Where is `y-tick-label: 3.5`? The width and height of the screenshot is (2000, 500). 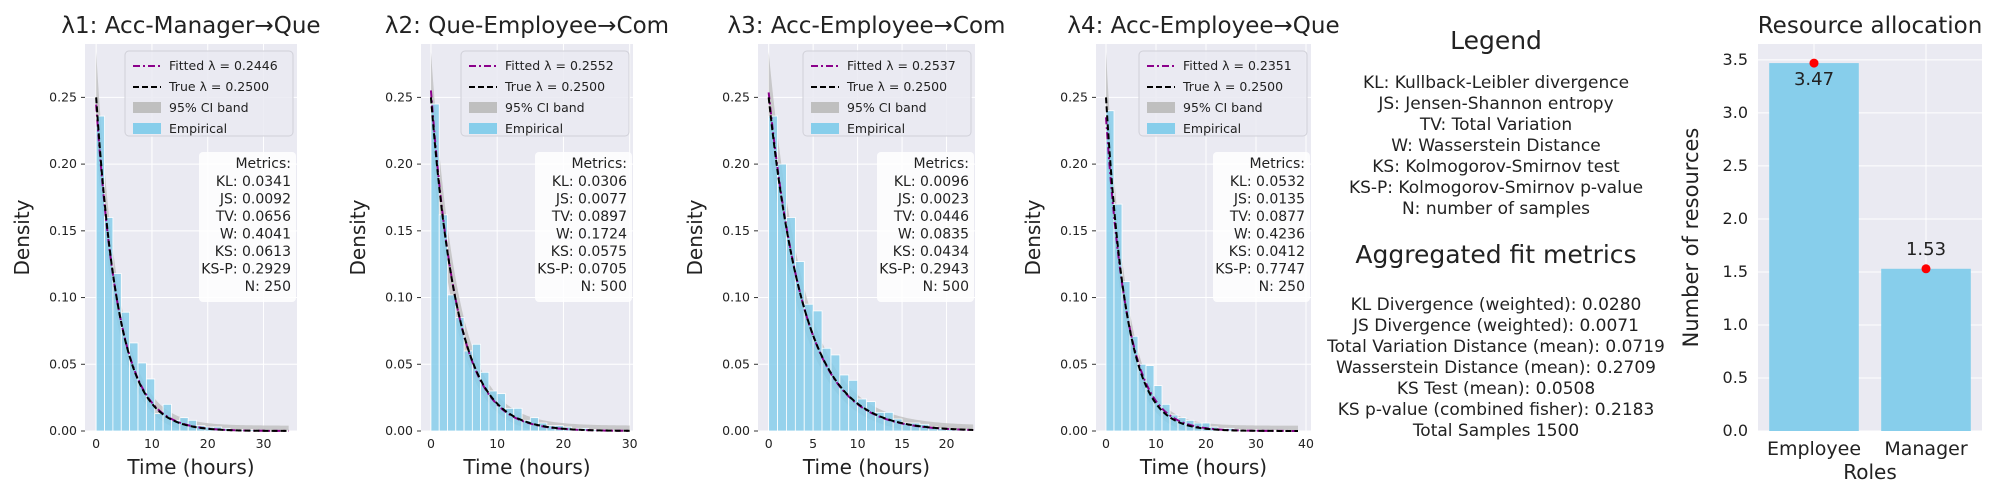
y-tick-label: 3.5 is located at coordinates (1735, 59).